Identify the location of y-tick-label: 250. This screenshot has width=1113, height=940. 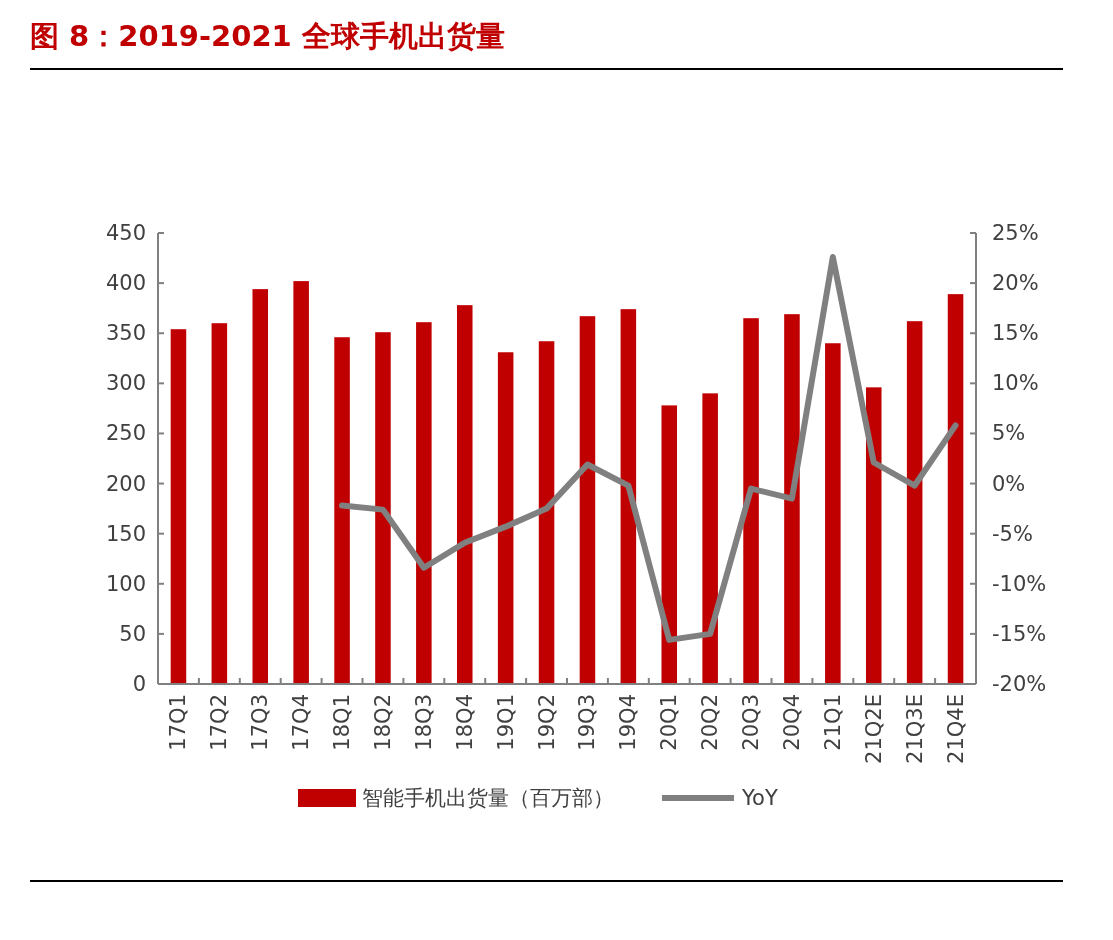
(125, 433).